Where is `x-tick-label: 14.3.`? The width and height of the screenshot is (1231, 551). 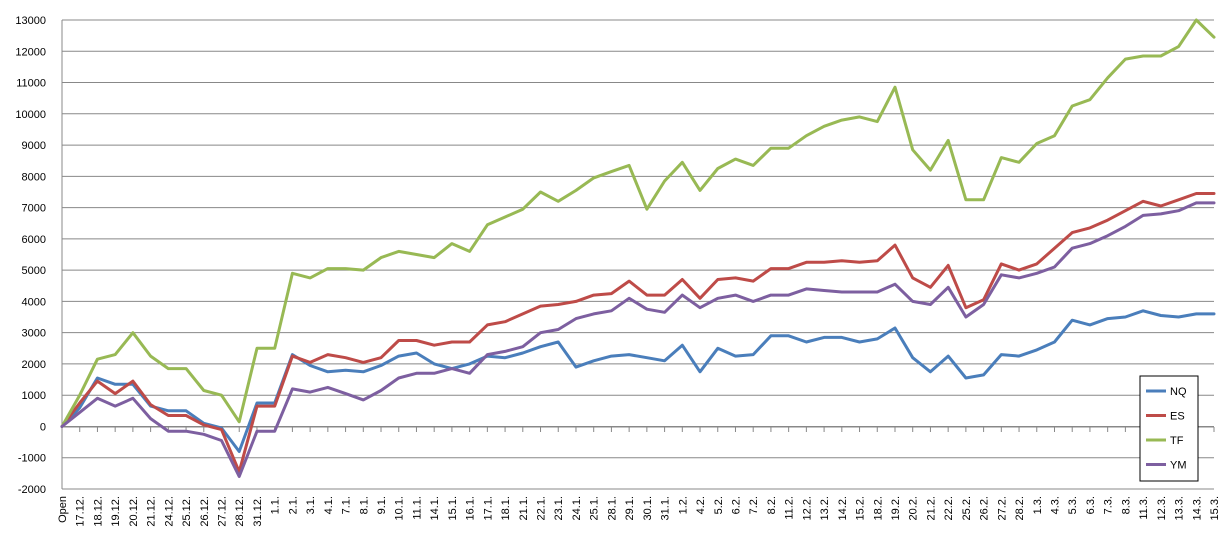
x-tick-label: 14.3. is located at coordinates (1197, 508).